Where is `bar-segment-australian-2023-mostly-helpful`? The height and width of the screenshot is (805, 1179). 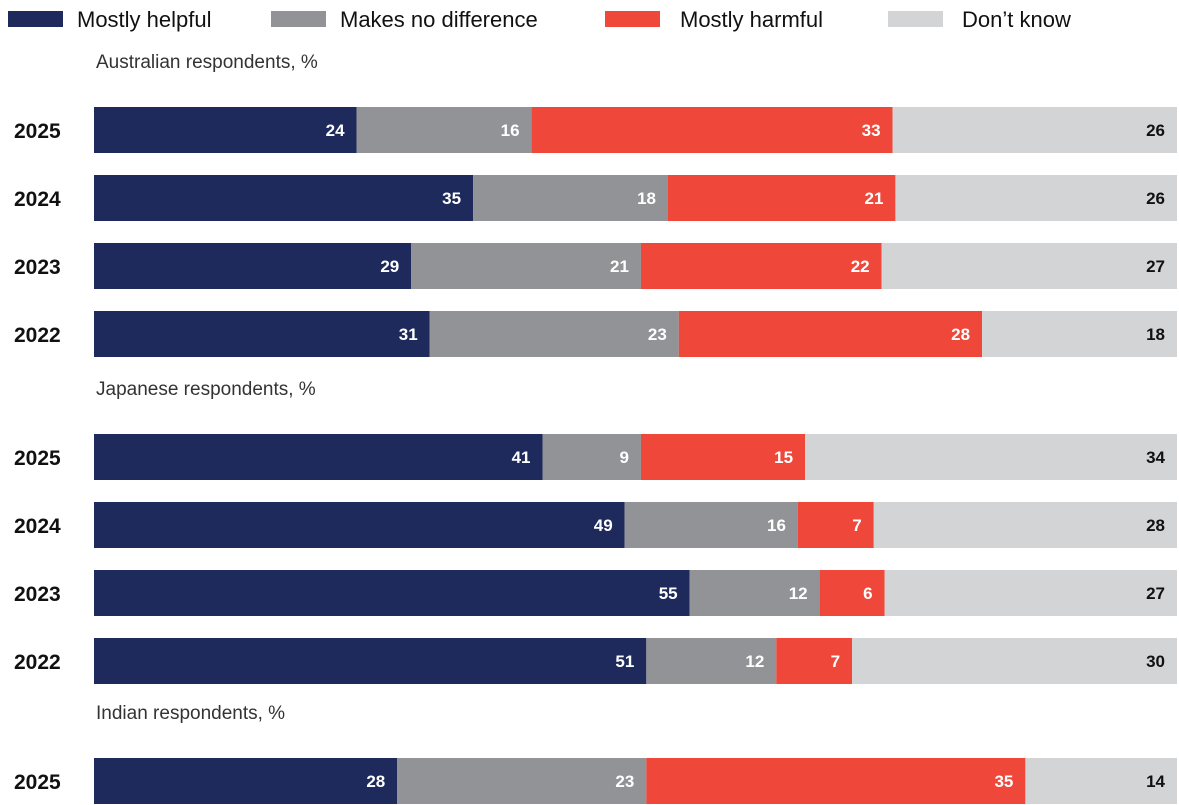
bar-segment-australian-2023-mostly-helpful is located at coordinates (253, 266).